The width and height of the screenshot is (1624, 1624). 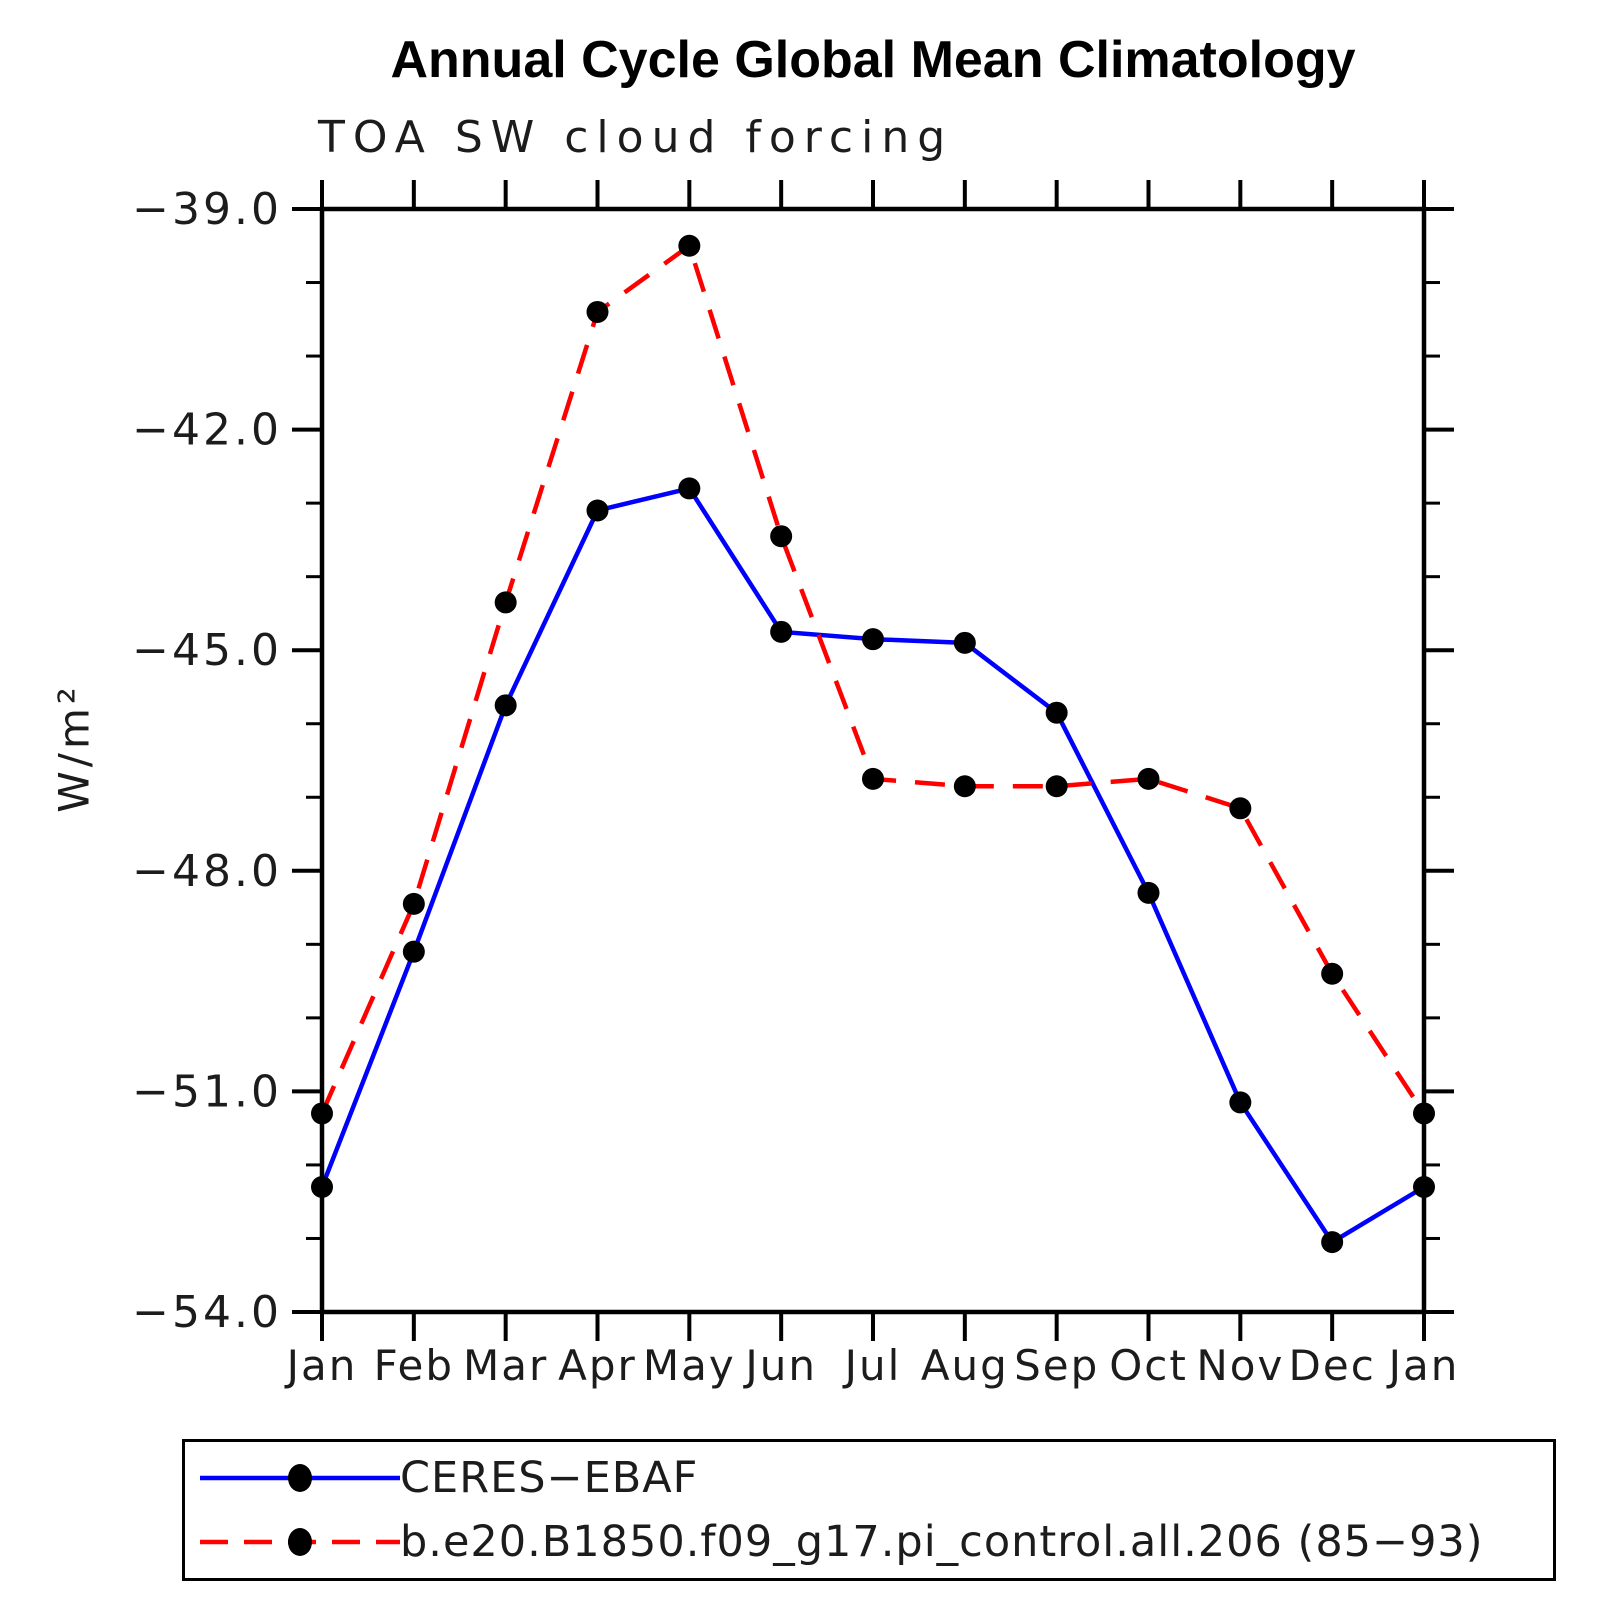 What do you see at coordinates (869, 1478) in the screenshot?
I see `legend-item-ceres-ebaf: CERES−EBAF` at bounding box center [869, 1478].